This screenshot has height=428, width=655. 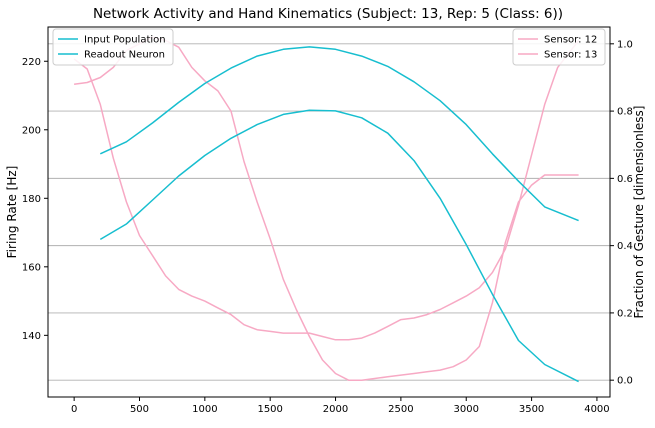 I want to click on x-tick-label: 1500, so click(x=269, y=409).